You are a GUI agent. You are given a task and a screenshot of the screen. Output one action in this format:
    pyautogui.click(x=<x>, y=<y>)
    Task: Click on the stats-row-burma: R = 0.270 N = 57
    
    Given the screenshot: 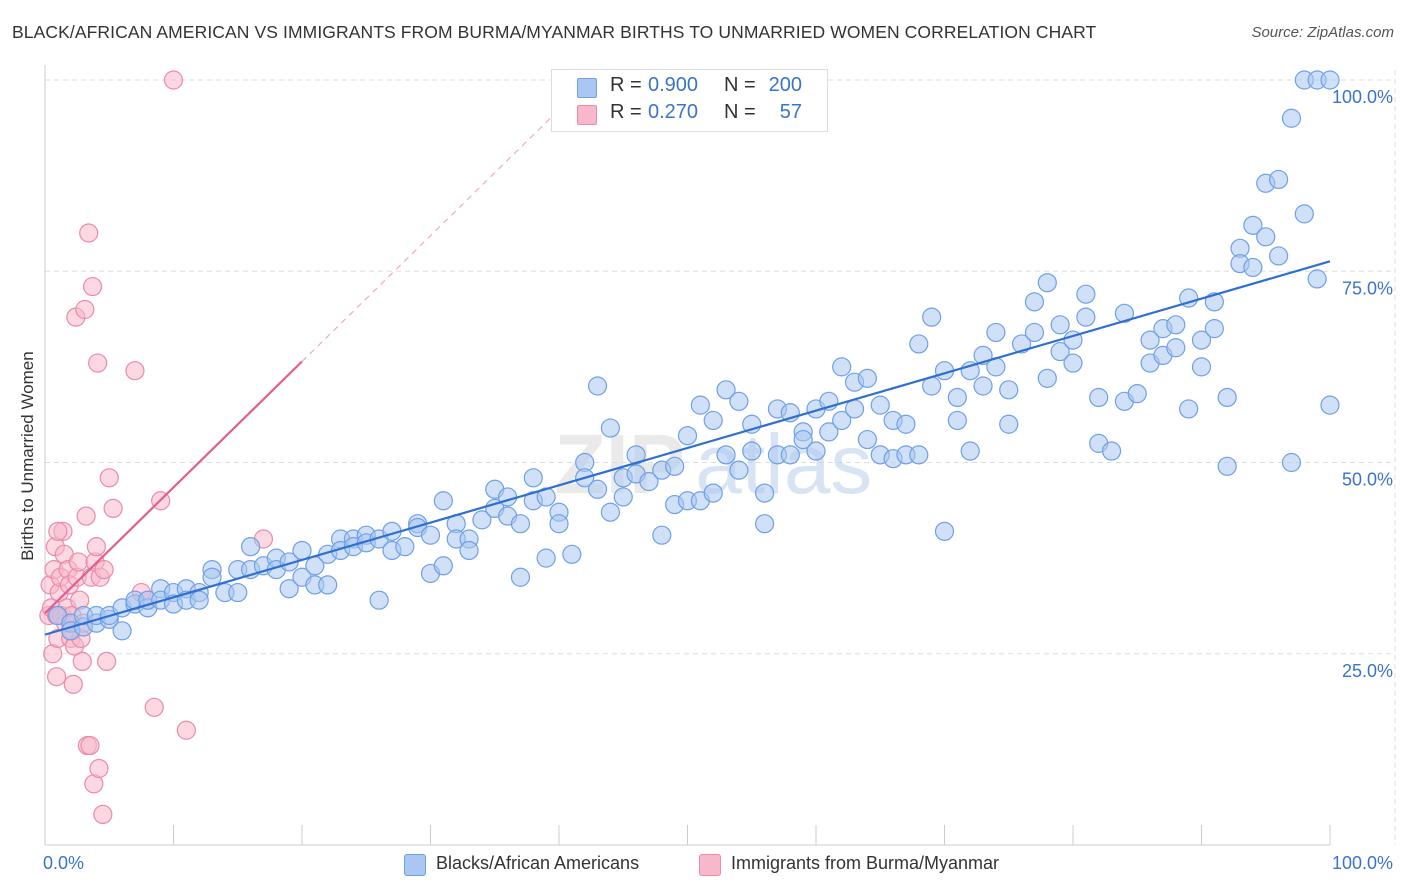 What is the action you would take?
    pyautogui.click(x=689, y=114)
    